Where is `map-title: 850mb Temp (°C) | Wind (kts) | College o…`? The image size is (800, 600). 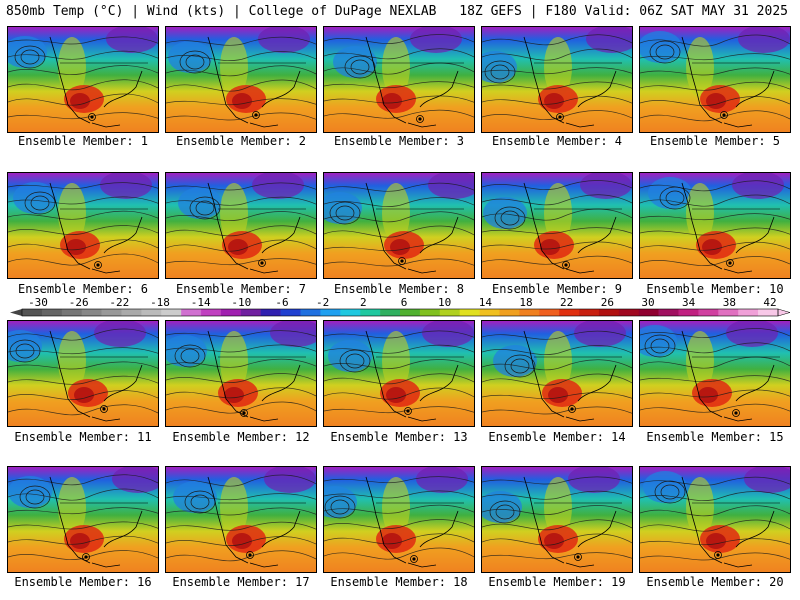 map-title: 850mb Temp (°C) | Wind (kts) | College o… is located at coordinates (221, 11).